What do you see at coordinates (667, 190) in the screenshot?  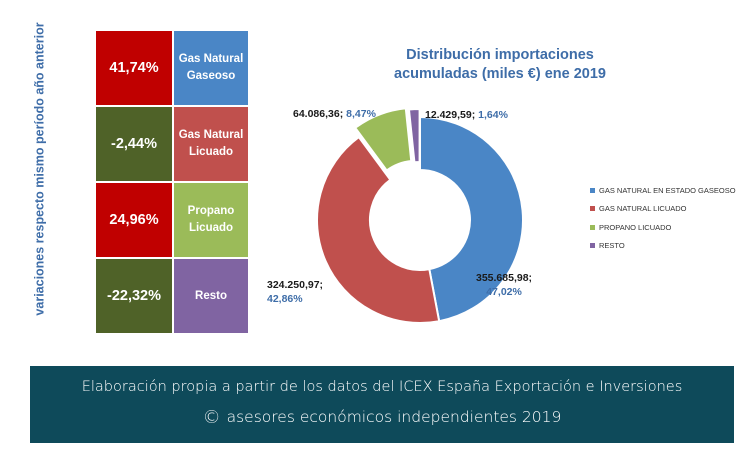 I see `legend-label: GAS NATURAL EN ESTADO GASEOSO` at bounding box center [667, 190].